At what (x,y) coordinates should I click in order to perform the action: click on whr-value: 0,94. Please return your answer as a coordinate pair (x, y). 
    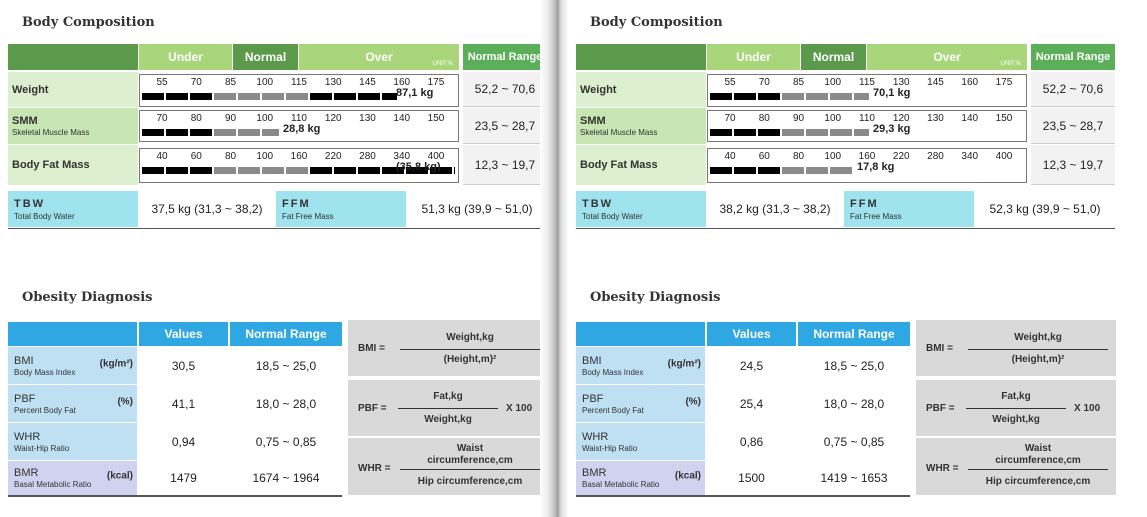
    Looking at the image, I should click on (183, 441).